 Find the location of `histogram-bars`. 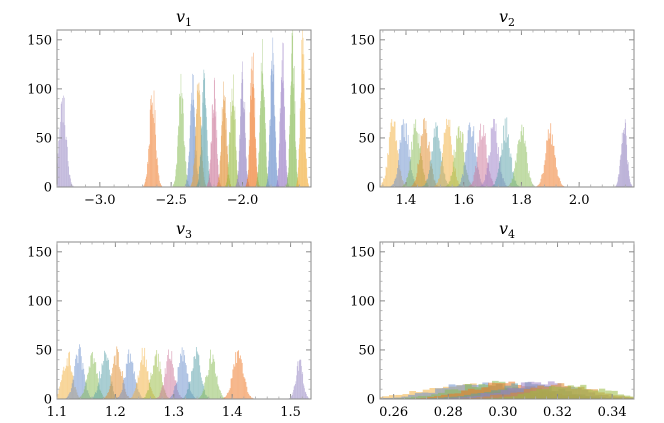

histogram-bars is located at coordinates (182, 108).